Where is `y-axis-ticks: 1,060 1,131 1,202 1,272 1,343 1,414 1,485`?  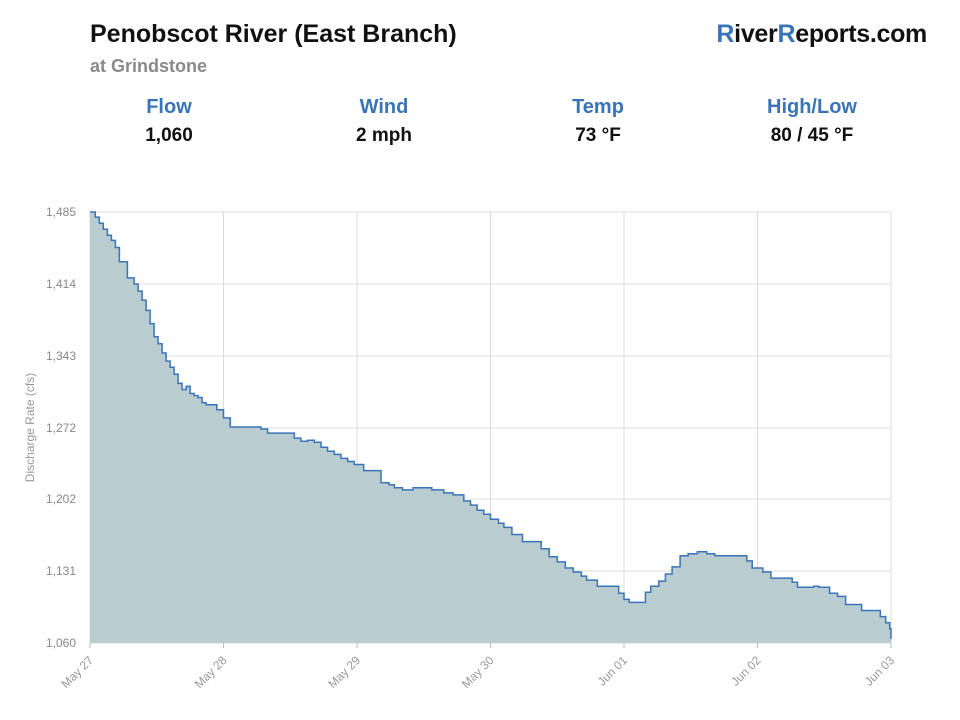
y-axis-ticks: 1,060 1,131 1,202 1,272 1,343 1,414 1,485 is located at coordinates (61, 427).